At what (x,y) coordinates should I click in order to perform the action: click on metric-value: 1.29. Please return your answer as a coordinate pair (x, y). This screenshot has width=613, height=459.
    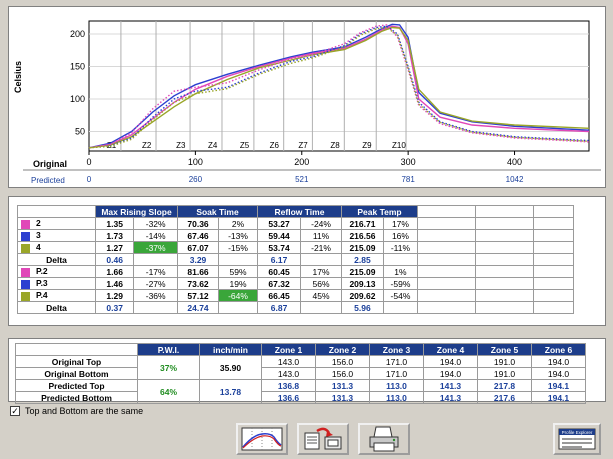
    Looking at the image, I should click on (114, 295).